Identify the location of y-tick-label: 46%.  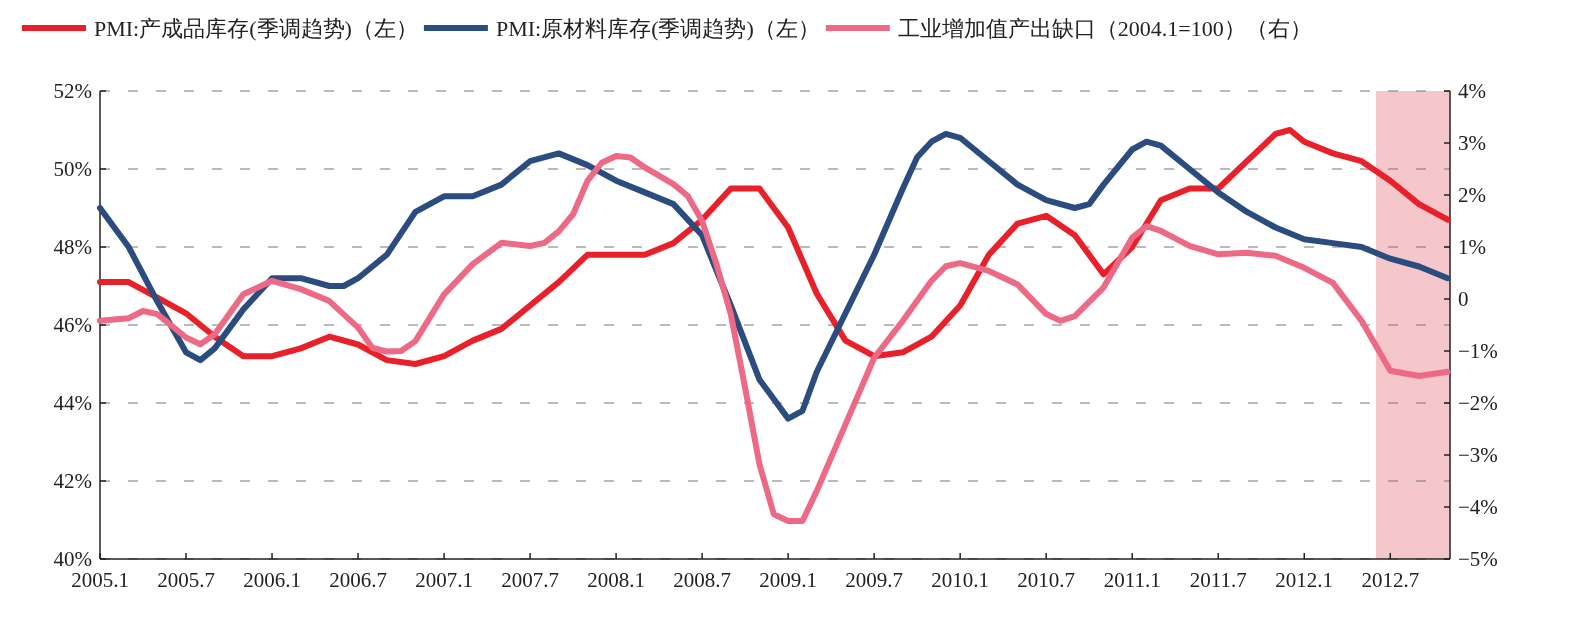
(72, 325).